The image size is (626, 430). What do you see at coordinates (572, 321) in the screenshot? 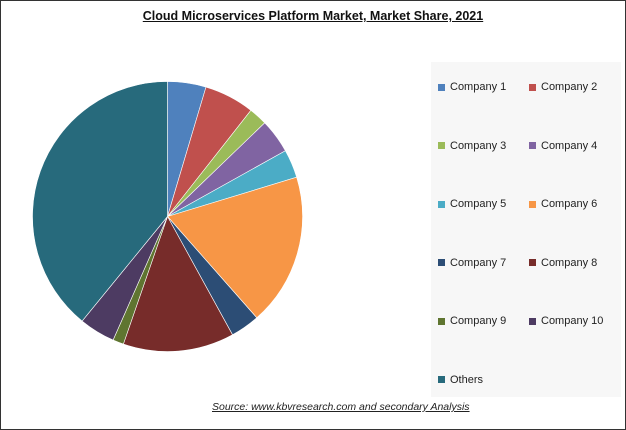
I see `legend-label: Company 10` at bounding box center [572, 321].